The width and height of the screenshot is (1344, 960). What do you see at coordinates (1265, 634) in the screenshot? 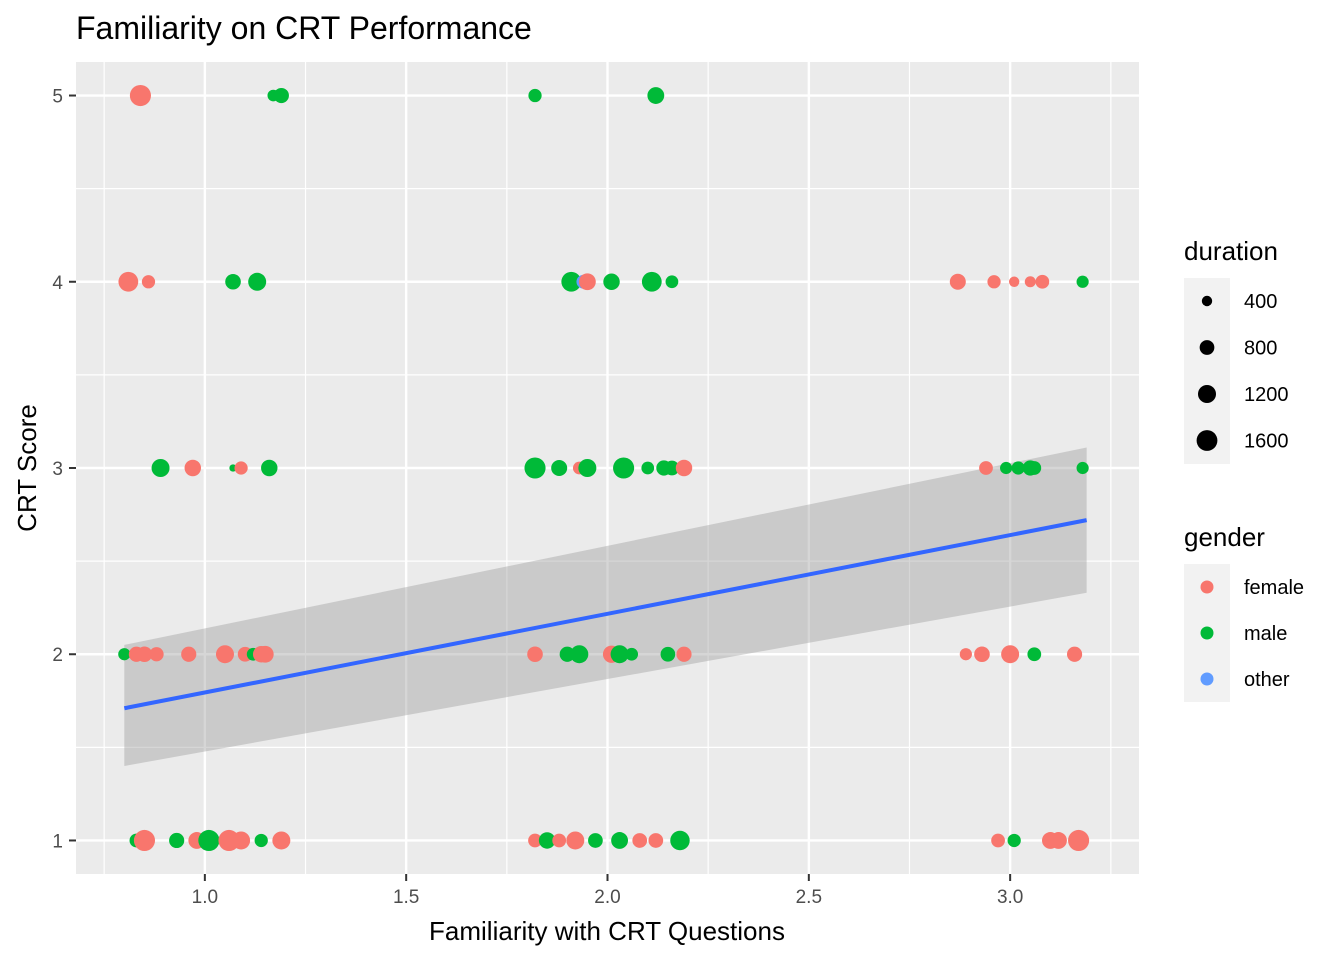
I see `legend-gender-label: male` at bounding box center [1265, 634].